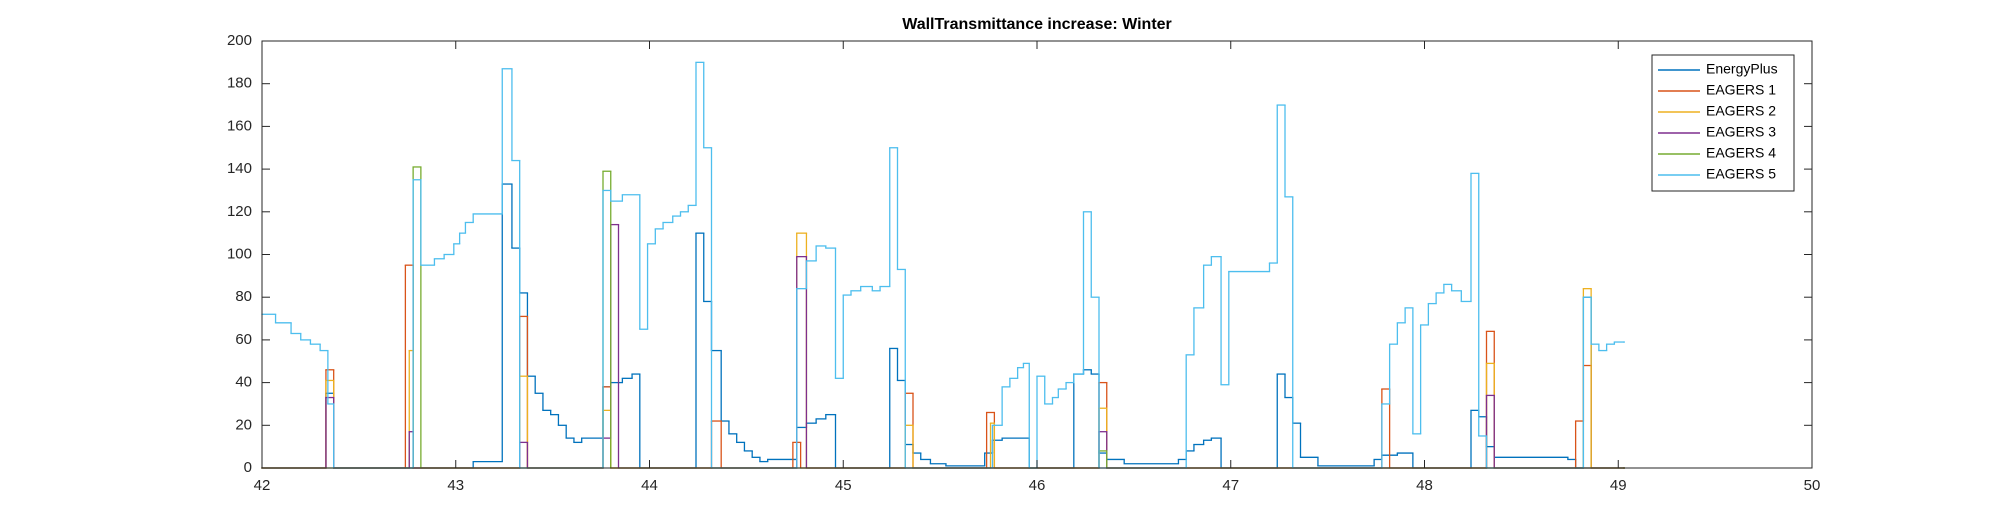  What do you see at coordinates (1037, 485) in the screenshot?
I see `x-tick-label: 46` at bounding box center [1037, 485].